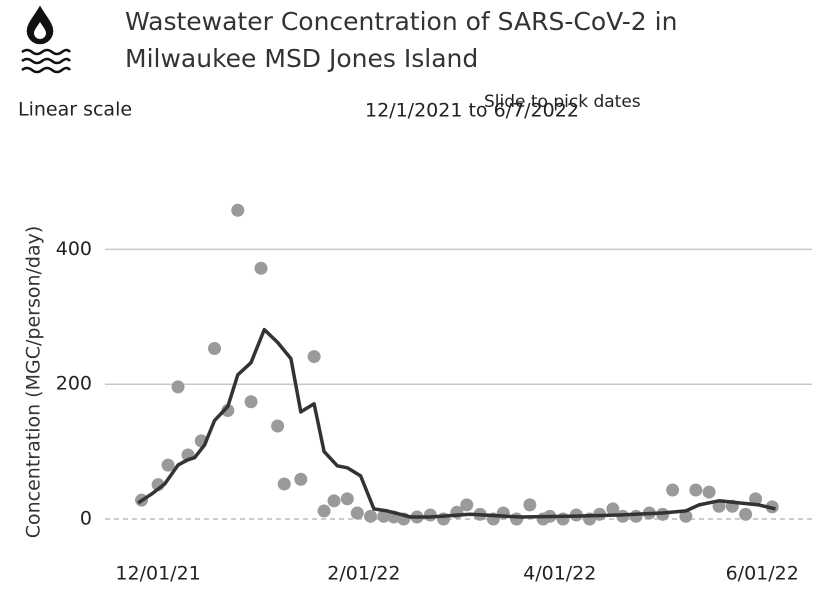  I want to click on y-tick-label: 400, so click(74, 249).